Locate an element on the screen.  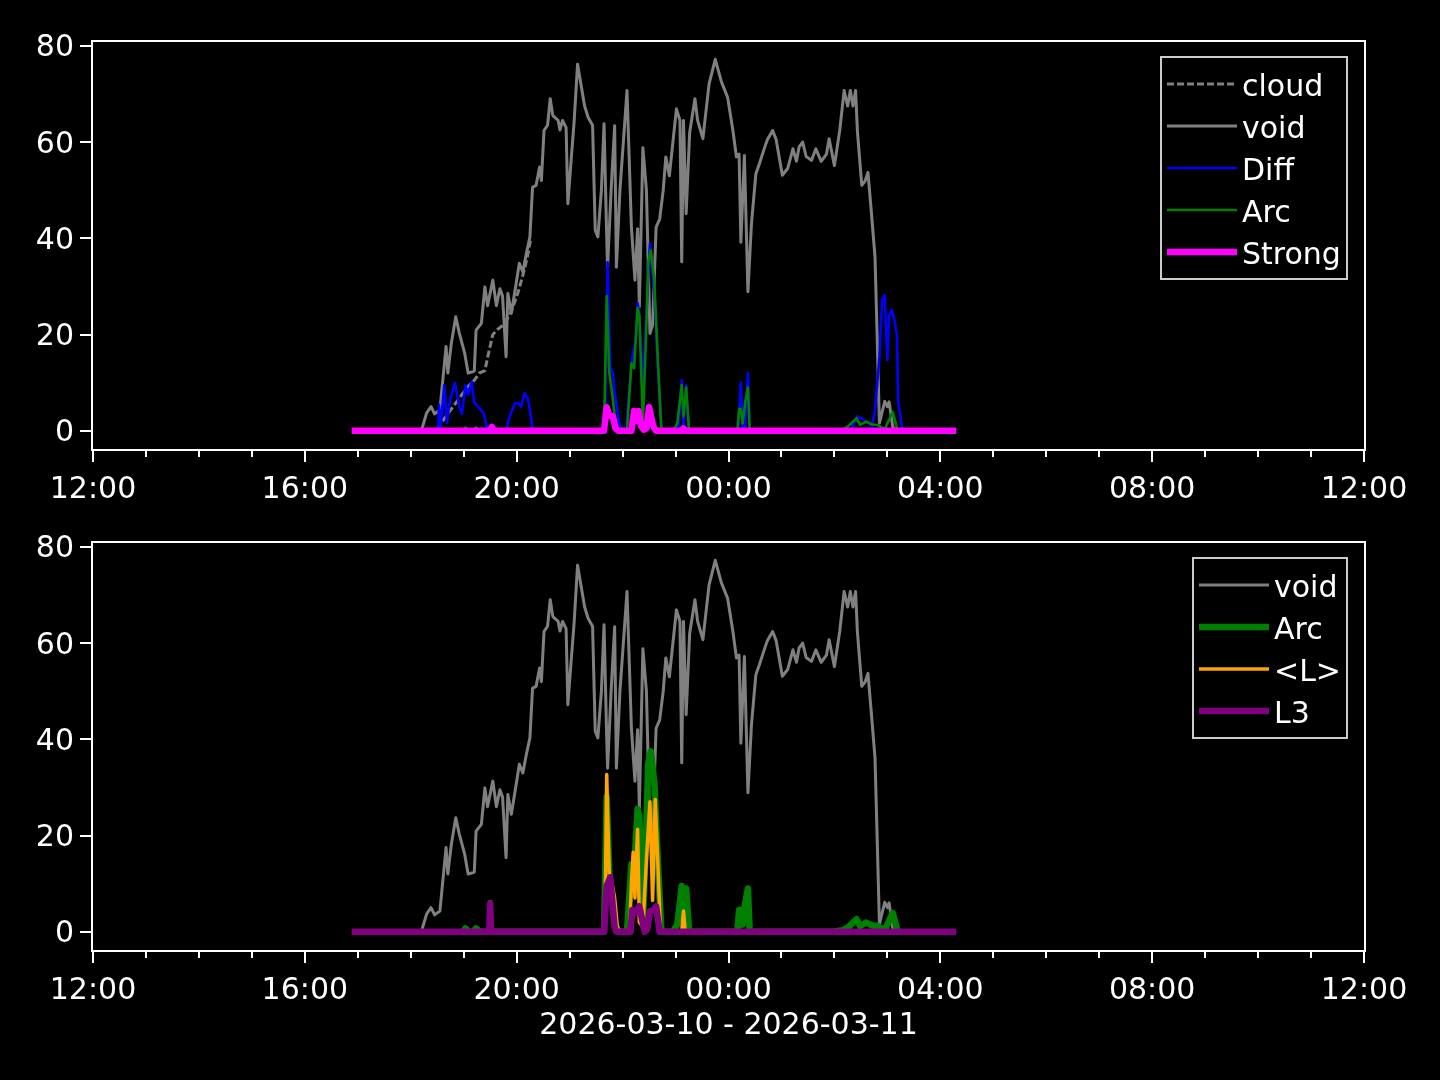
legend-label: cloud is located at coordinates (1283, 85).